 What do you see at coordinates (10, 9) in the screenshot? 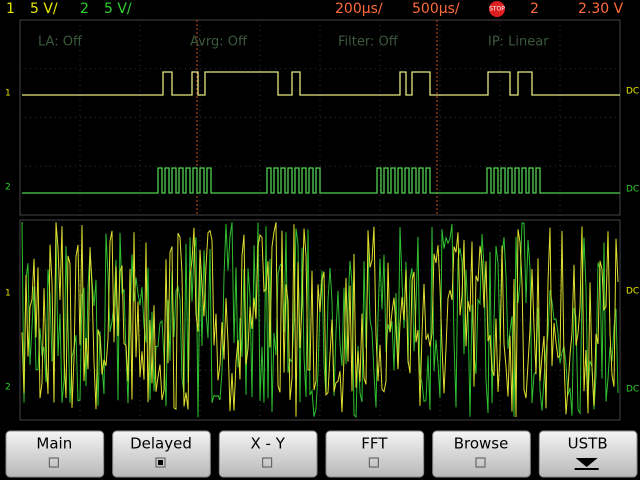
I see `ch1-label: 1` at bounding box center [10, 9].